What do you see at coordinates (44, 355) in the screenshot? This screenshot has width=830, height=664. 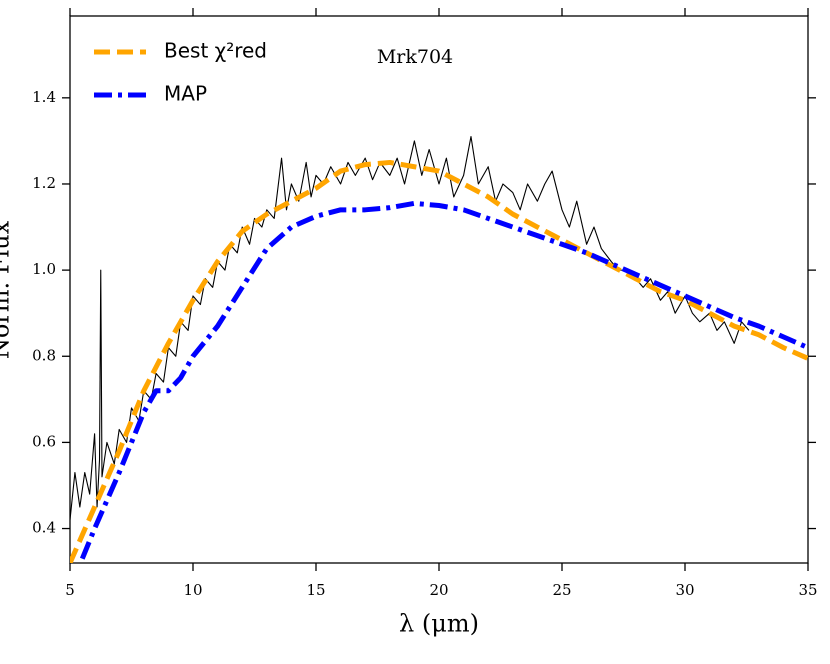 I see `y-tick-label: 0.8` at bounding box center [44, 355].